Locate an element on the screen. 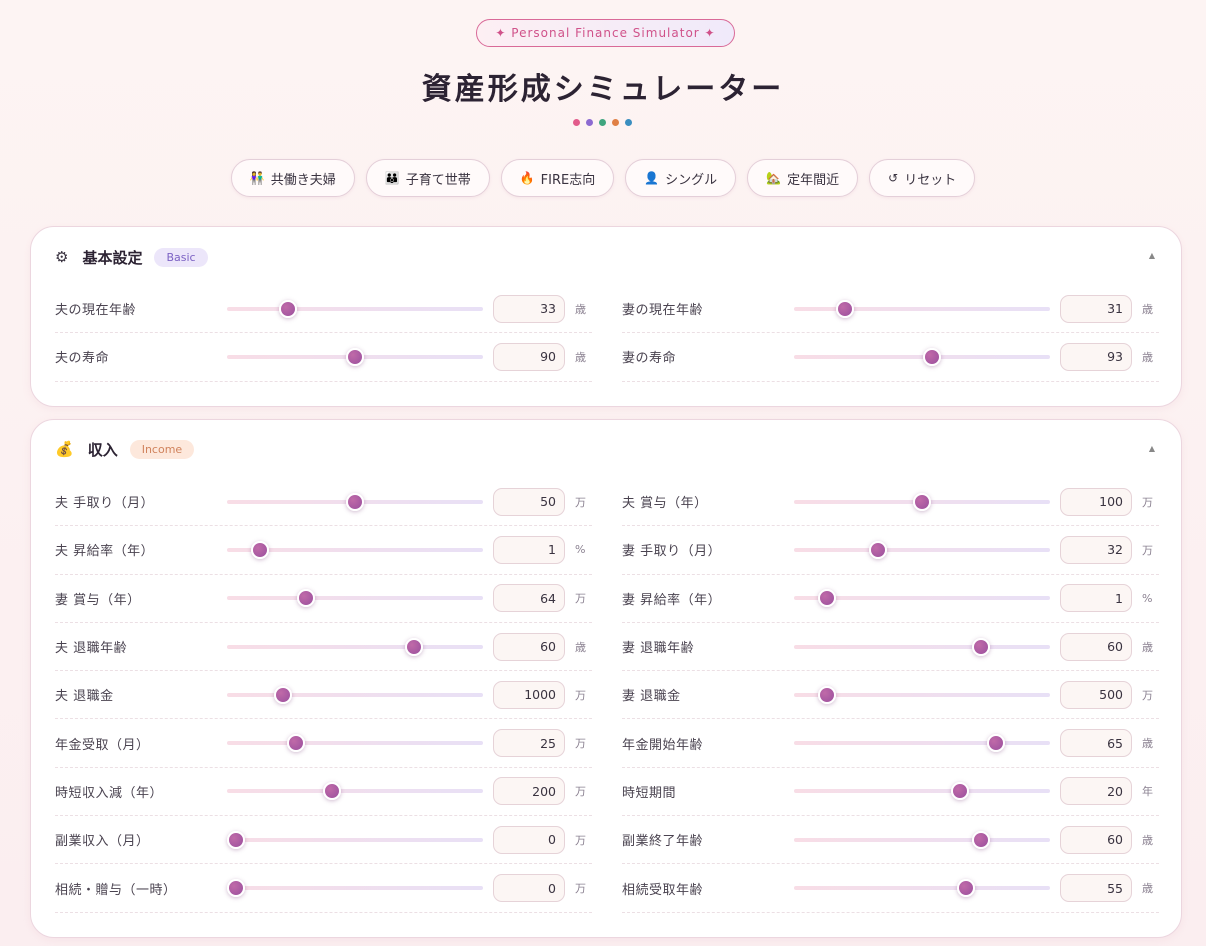  preset-family: 👪 子育て世帯 is located at coordinates (427, 178).